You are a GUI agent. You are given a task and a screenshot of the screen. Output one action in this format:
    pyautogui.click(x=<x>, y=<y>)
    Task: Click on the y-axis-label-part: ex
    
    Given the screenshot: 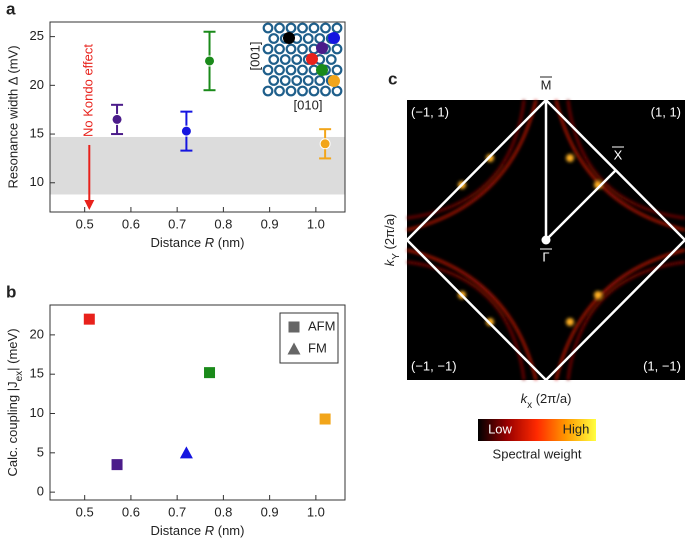 What is the action you would take?
    pyautogui.click(x=19, y=376)
    